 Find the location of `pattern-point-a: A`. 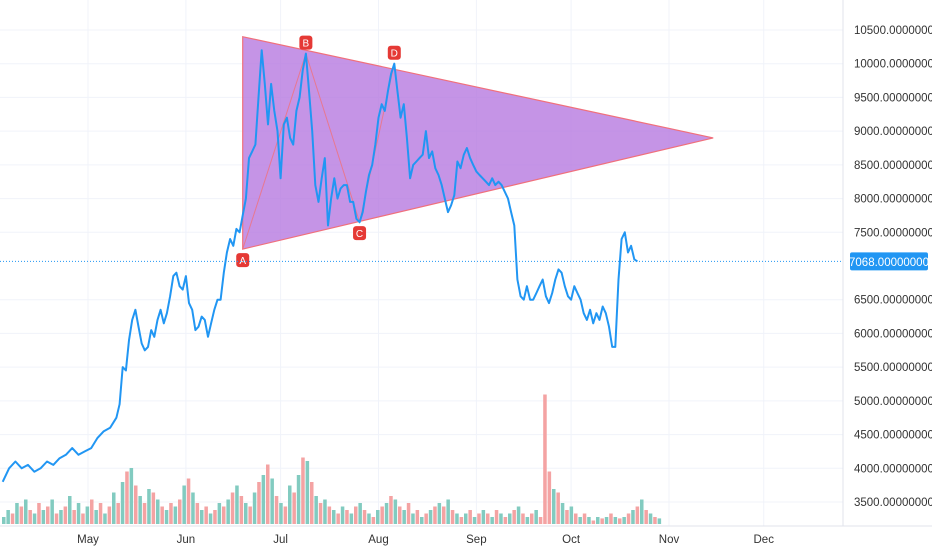

pattern-point-a: A is located at coordinates (243, 260).